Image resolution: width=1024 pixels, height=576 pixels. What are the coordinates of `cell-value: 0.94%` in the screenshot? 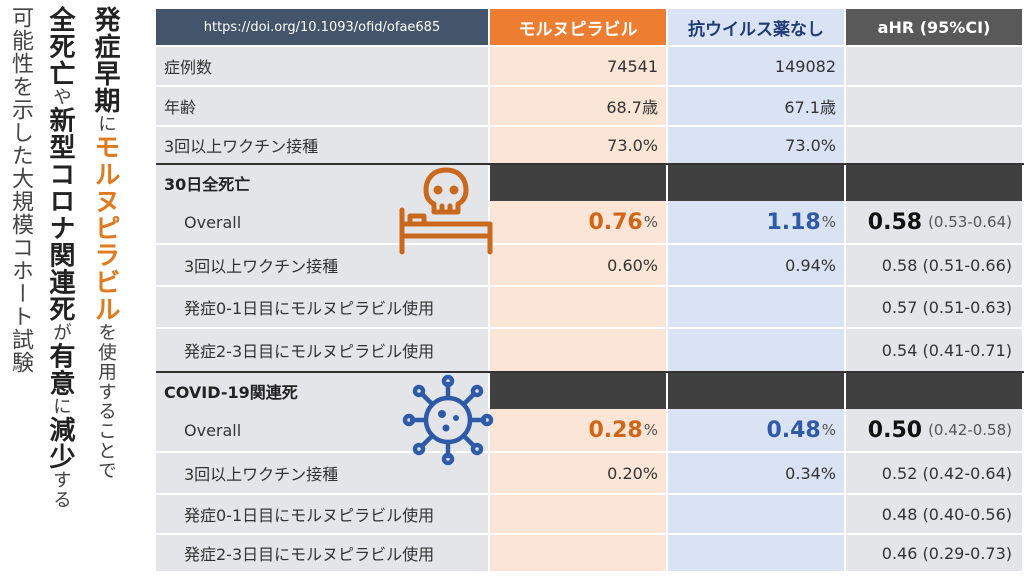 It's located at (756, 265).